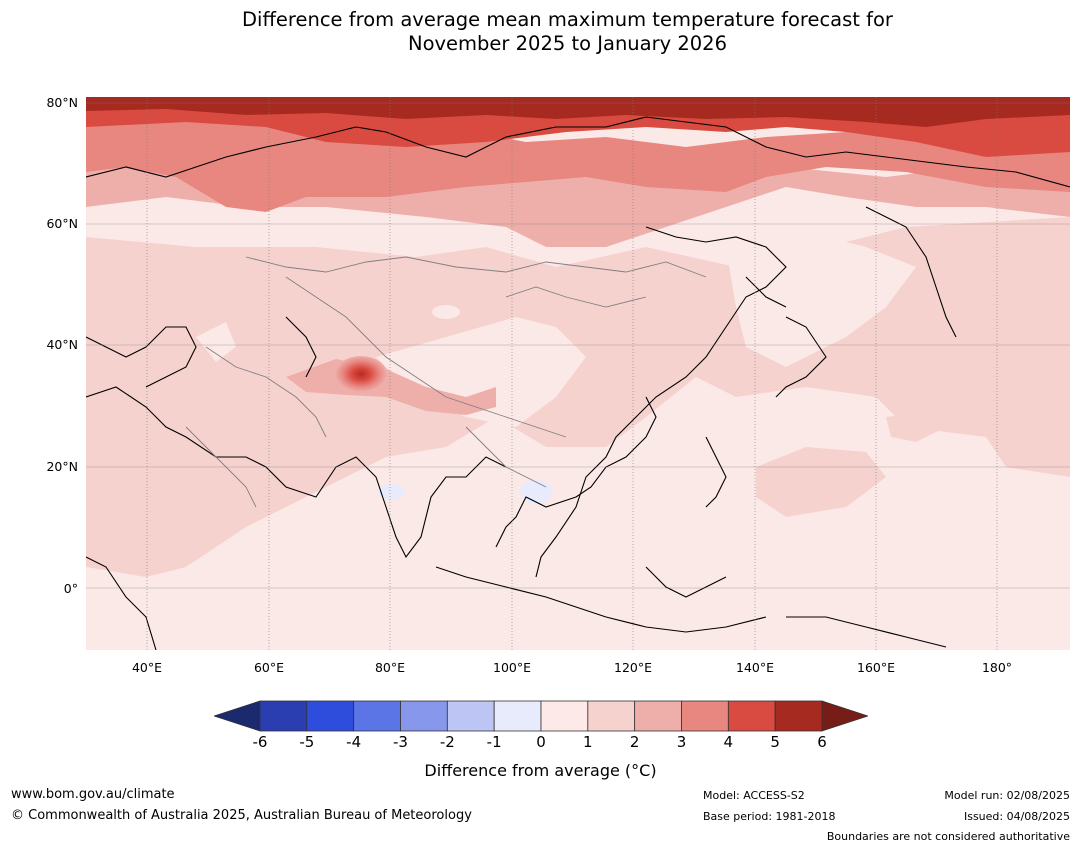 The width and height of the screenshot is (1081, 850). I want to click on lon-label-40e: 40°E, so click(147, 667).